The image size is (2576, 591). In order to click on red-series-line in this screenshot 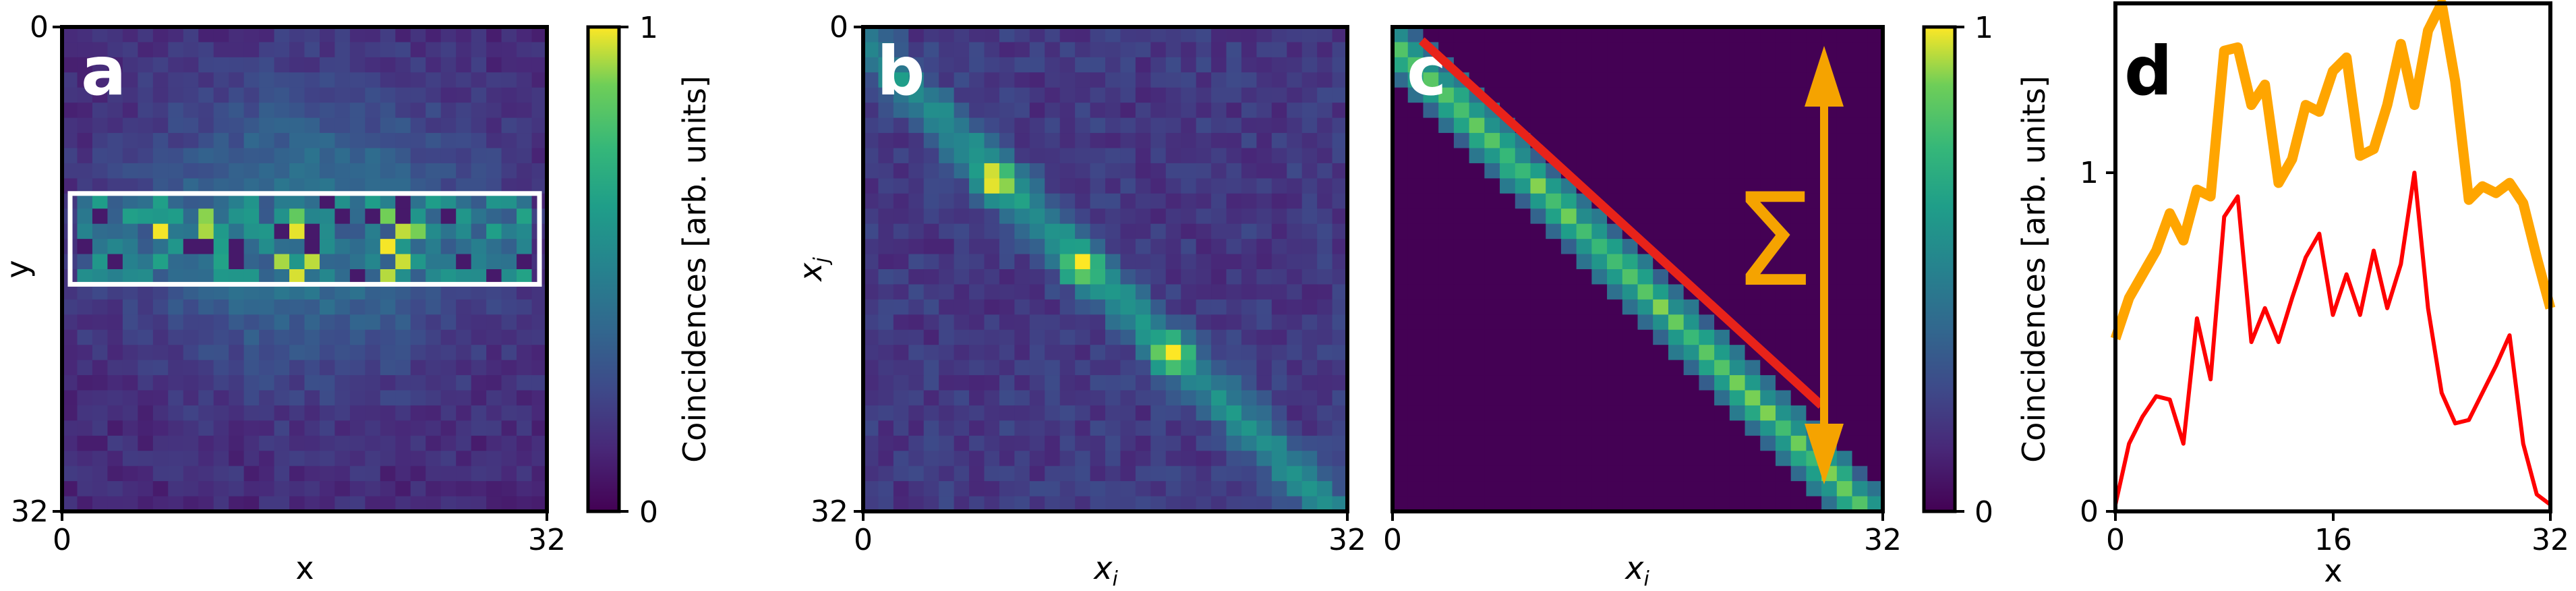, I will do `click(2332, 339)`.